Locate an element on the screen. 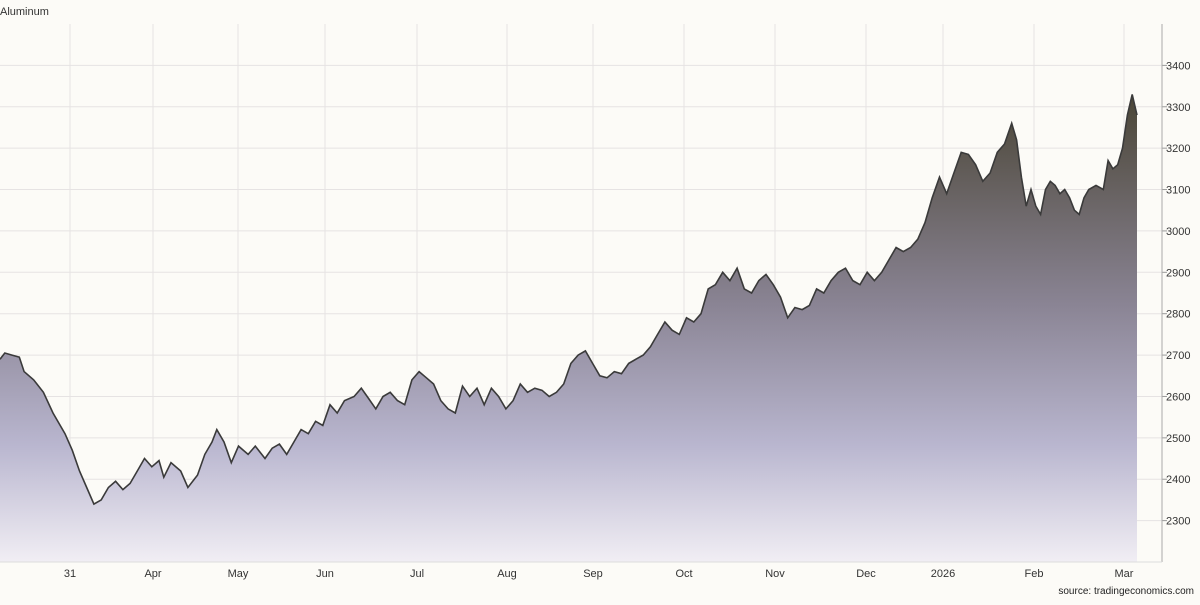 This screenshot has width=1200, height=605. x-tick-label: 2026 is located at coordinates (943, 574).